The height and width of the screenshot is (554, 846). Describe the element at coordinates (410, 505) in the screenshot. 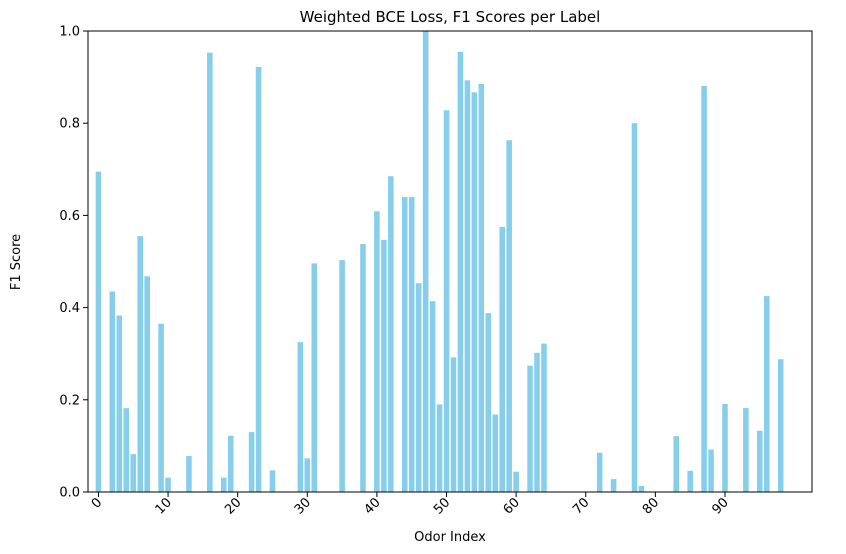

I see `x-axis: 0 10 20 30 40 50 60 70 80 90` at that location.